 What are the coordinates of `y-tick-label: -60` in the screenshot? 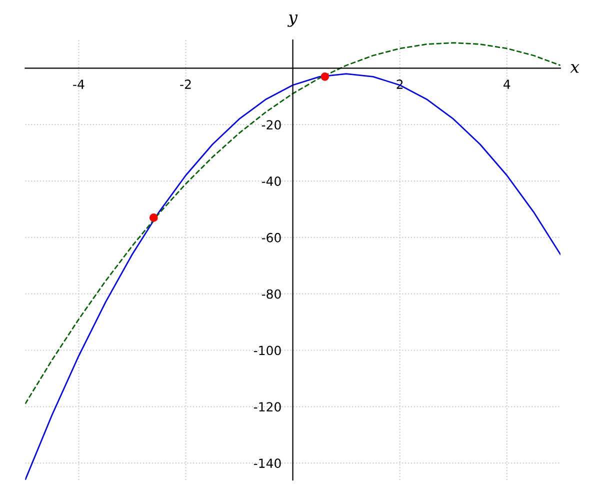 It's located at (271, 237).